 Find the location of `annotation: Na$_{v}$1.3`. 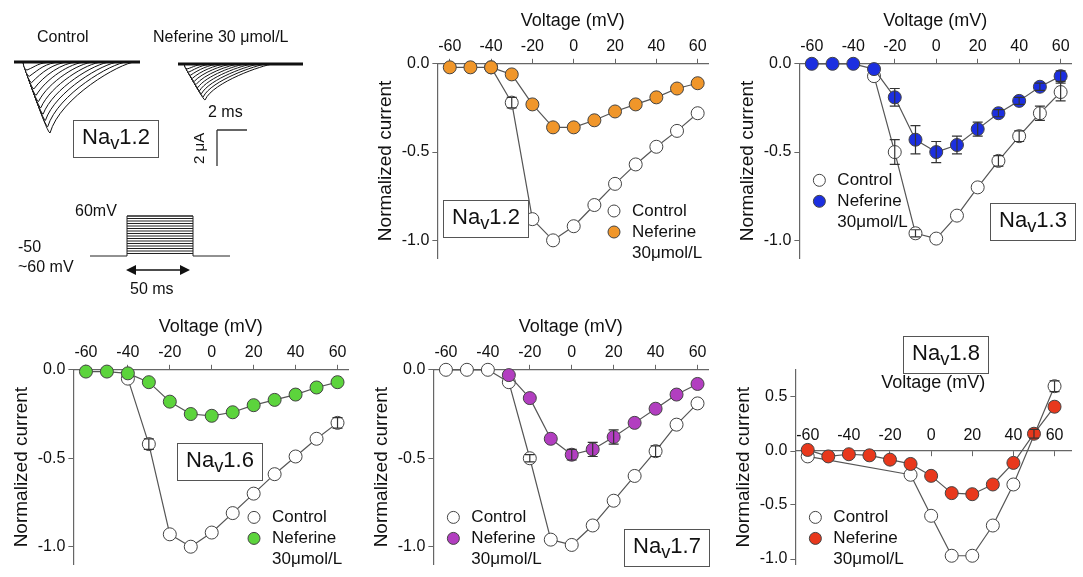

annotation: Na$_{v}$1.3 is located at coordinates (1033, 222).